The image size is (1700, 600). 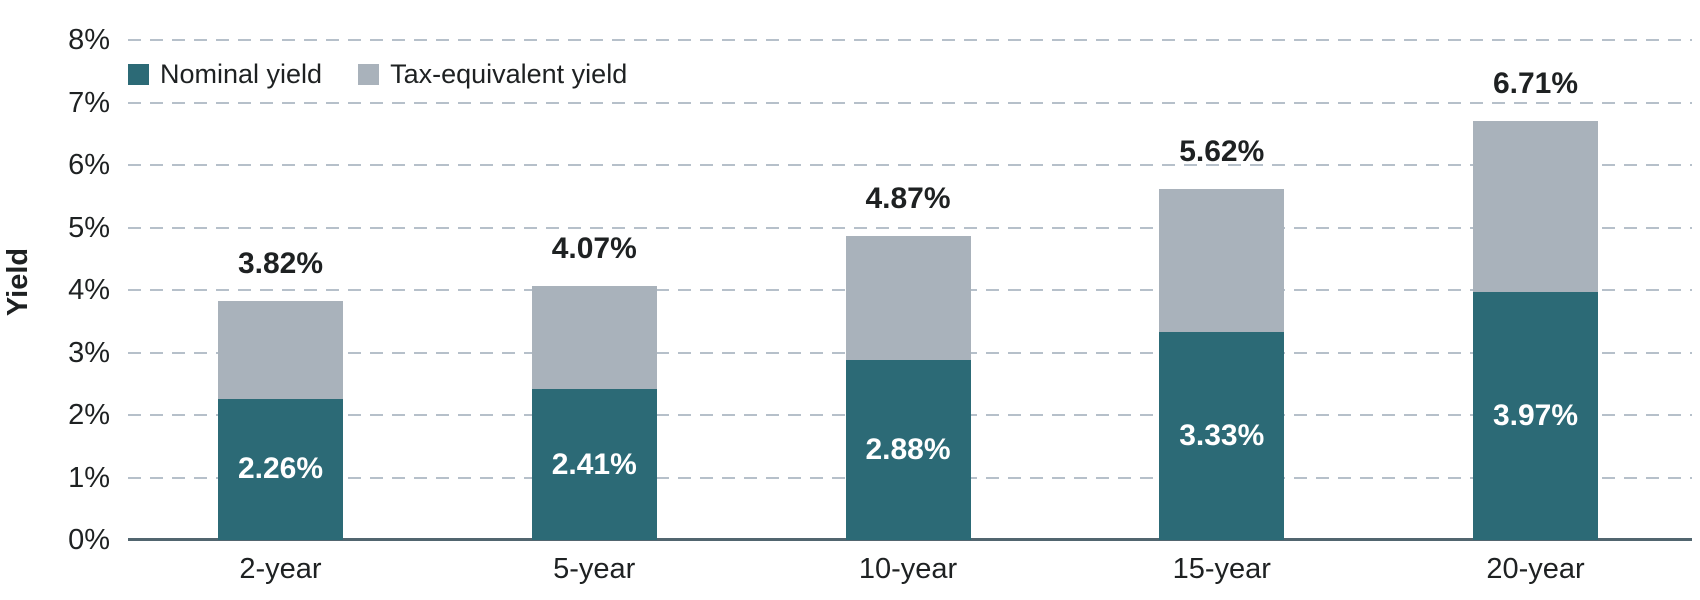 What do you see at coordinates (89, 415) in the screenshot?
I see `y-tick-2%: 2%` at bounding box center [89, 415].